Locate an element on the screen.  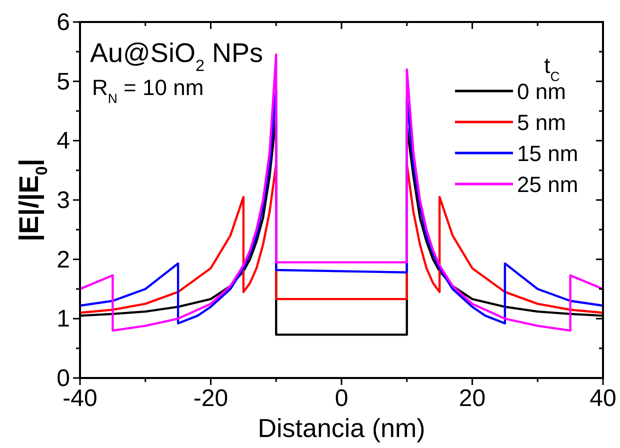
y-tick-label: 2 is located at coordinates (63, 260).